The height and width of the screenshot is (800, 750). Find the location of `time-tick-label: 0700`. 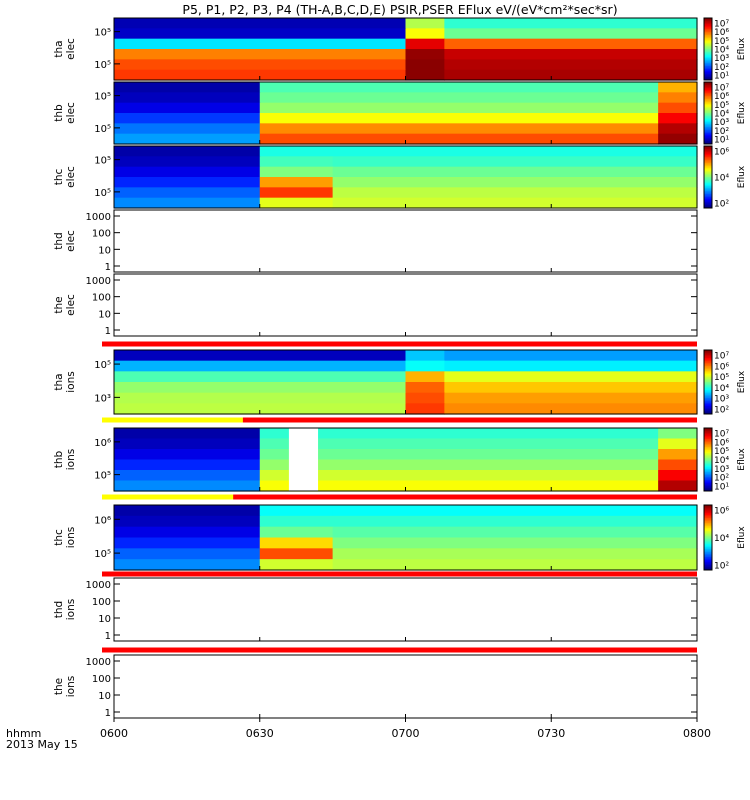

time-tick-label: 0700 is located at coordinates (406, 733).